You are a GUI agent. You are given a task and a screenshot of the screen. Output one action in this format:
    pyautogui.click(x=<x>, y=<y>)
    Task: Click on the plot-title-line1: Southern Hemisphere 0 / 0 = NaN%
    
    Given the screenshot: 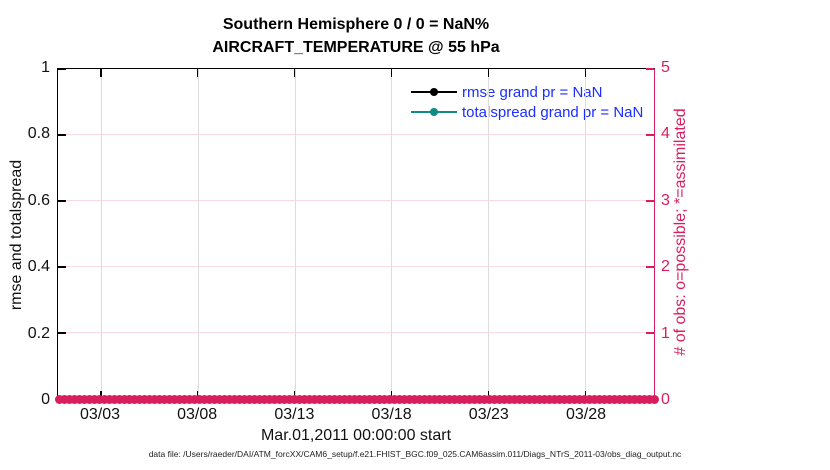 What is the action you would take?
    pyautogui.click(x=356, y=24)
    